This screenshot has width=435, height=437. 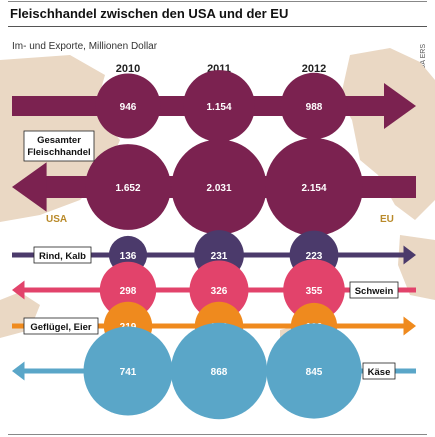 I want to click on series-beef-label-text-1: Rind, Kalb, so click(x=62, y=256).